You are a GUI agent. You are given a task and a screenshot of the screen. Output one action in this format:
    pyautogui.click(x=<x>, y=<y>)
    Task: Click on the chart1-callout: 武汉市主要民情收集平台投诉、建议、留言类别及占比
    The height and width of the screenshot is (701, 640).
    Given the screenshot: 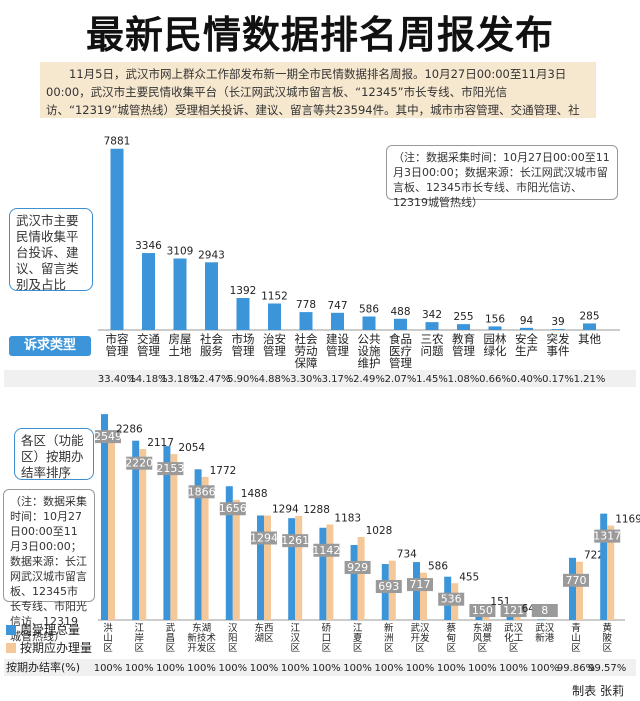 What is the action you would take?
    pyautogui.click(x=51, y=250)
    